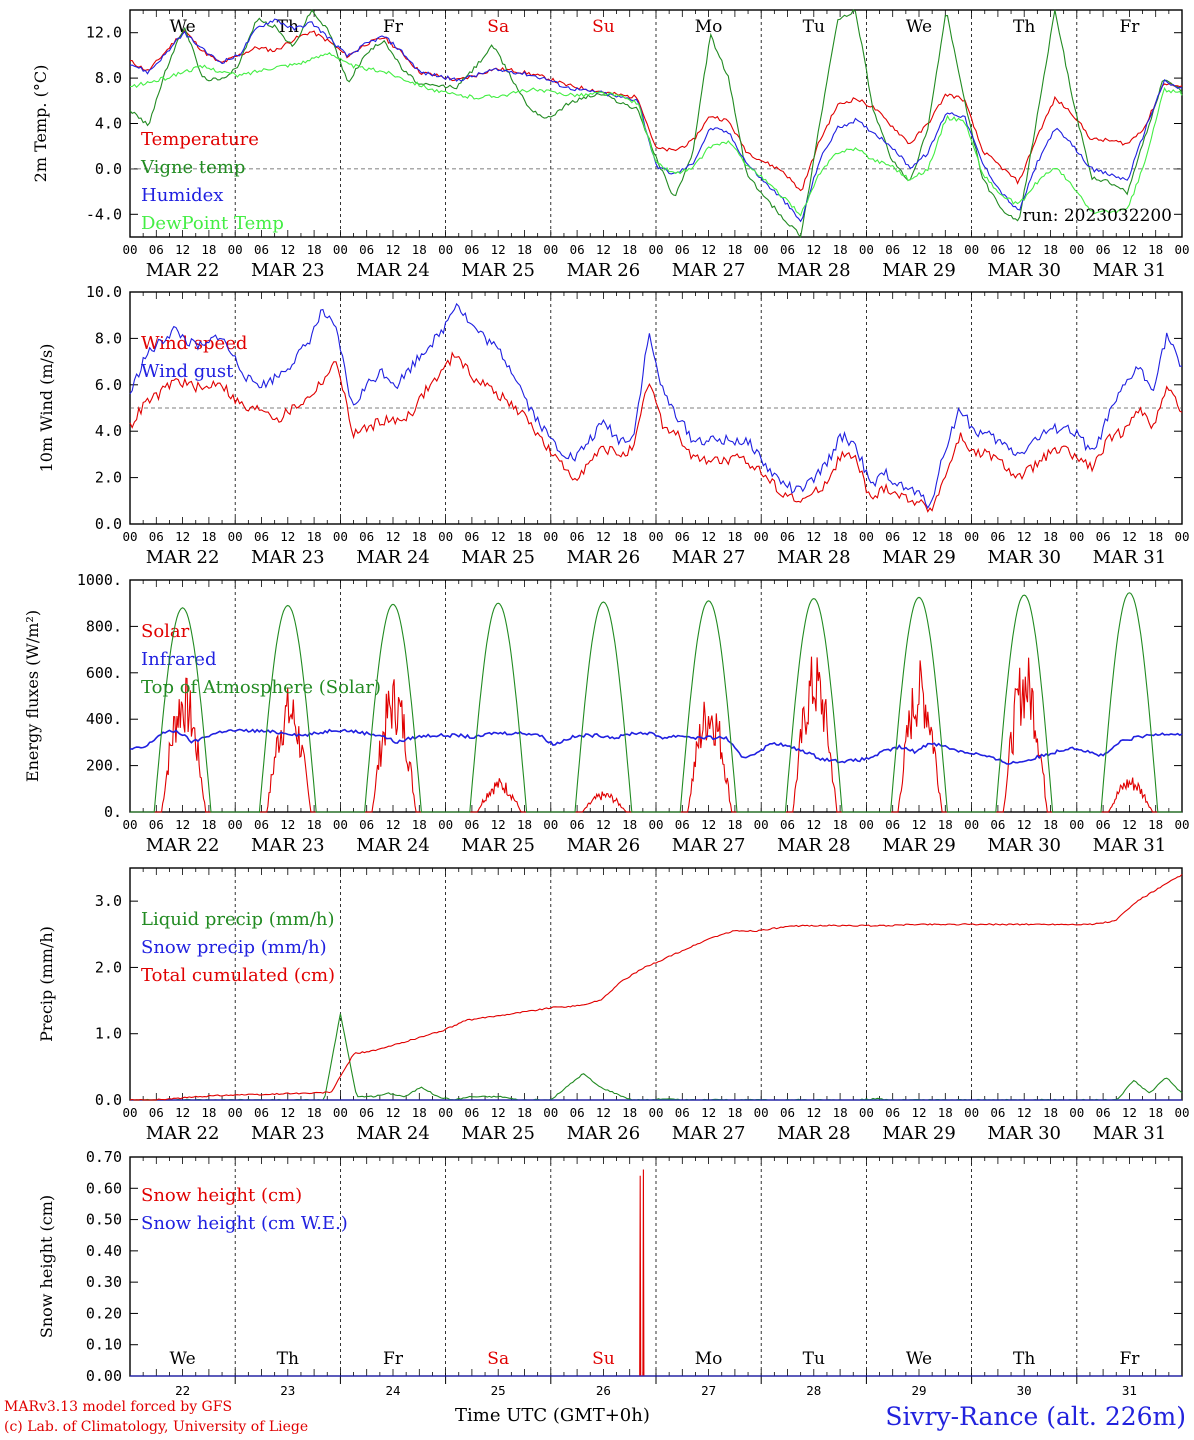  I want to click on date-label: MAR 27, so click(709, 557).